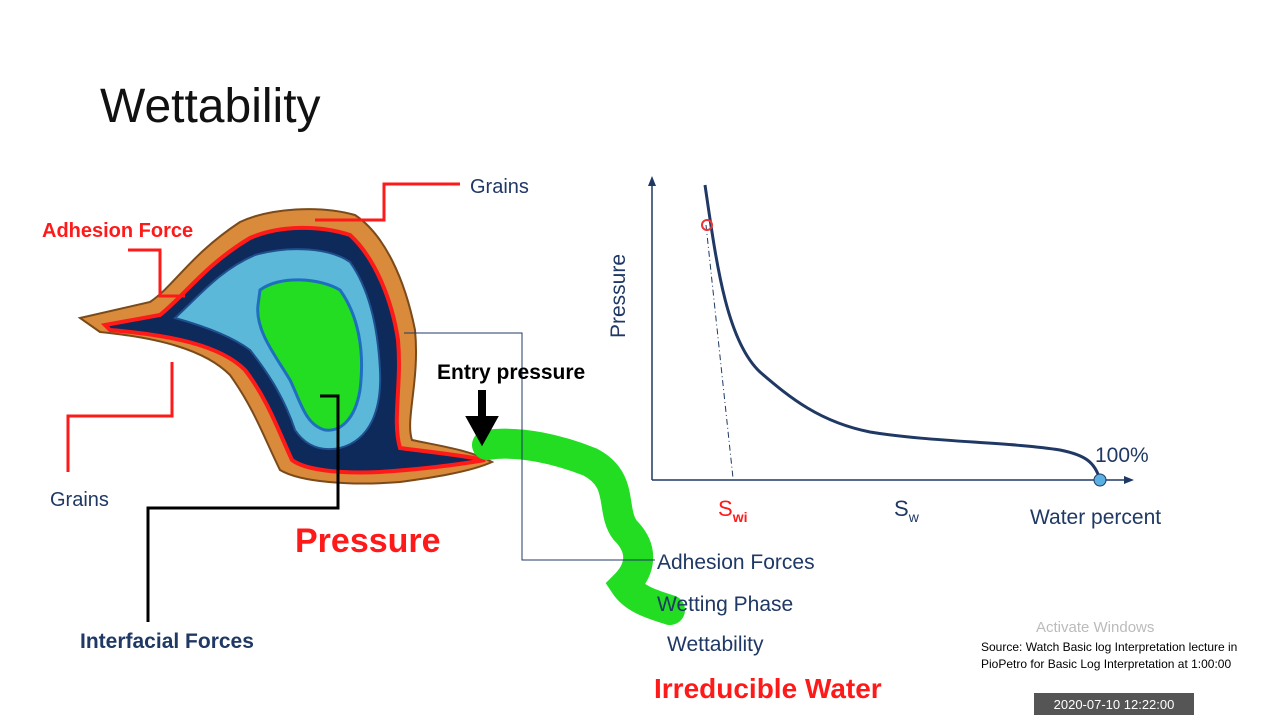 The width and height of the screenshot is (1280, 720). What do you see at coordinates (736, 562) in the screenshot?
I see `label: Adhesion Forces` at bounding box center [736, 562].